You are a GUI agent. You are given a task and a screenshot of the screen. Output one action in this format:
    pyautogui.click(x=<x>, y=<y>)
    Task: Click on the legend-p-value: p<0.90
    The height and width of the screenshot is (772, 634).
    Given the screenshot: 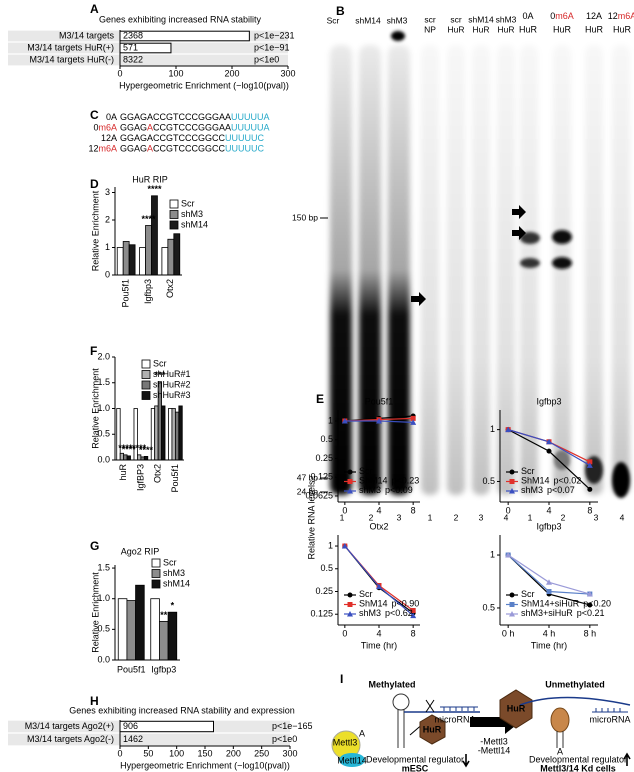 What is the action you would take?
    pyautogui.click(x=406, y=604)
    